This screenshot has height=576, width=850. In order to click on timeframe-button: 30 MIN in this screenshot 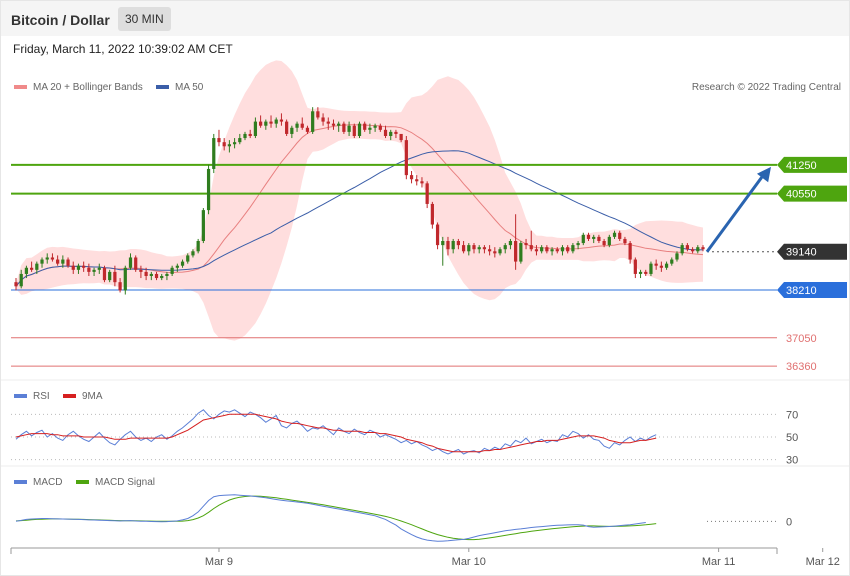, I will do `click(144, 19)`.